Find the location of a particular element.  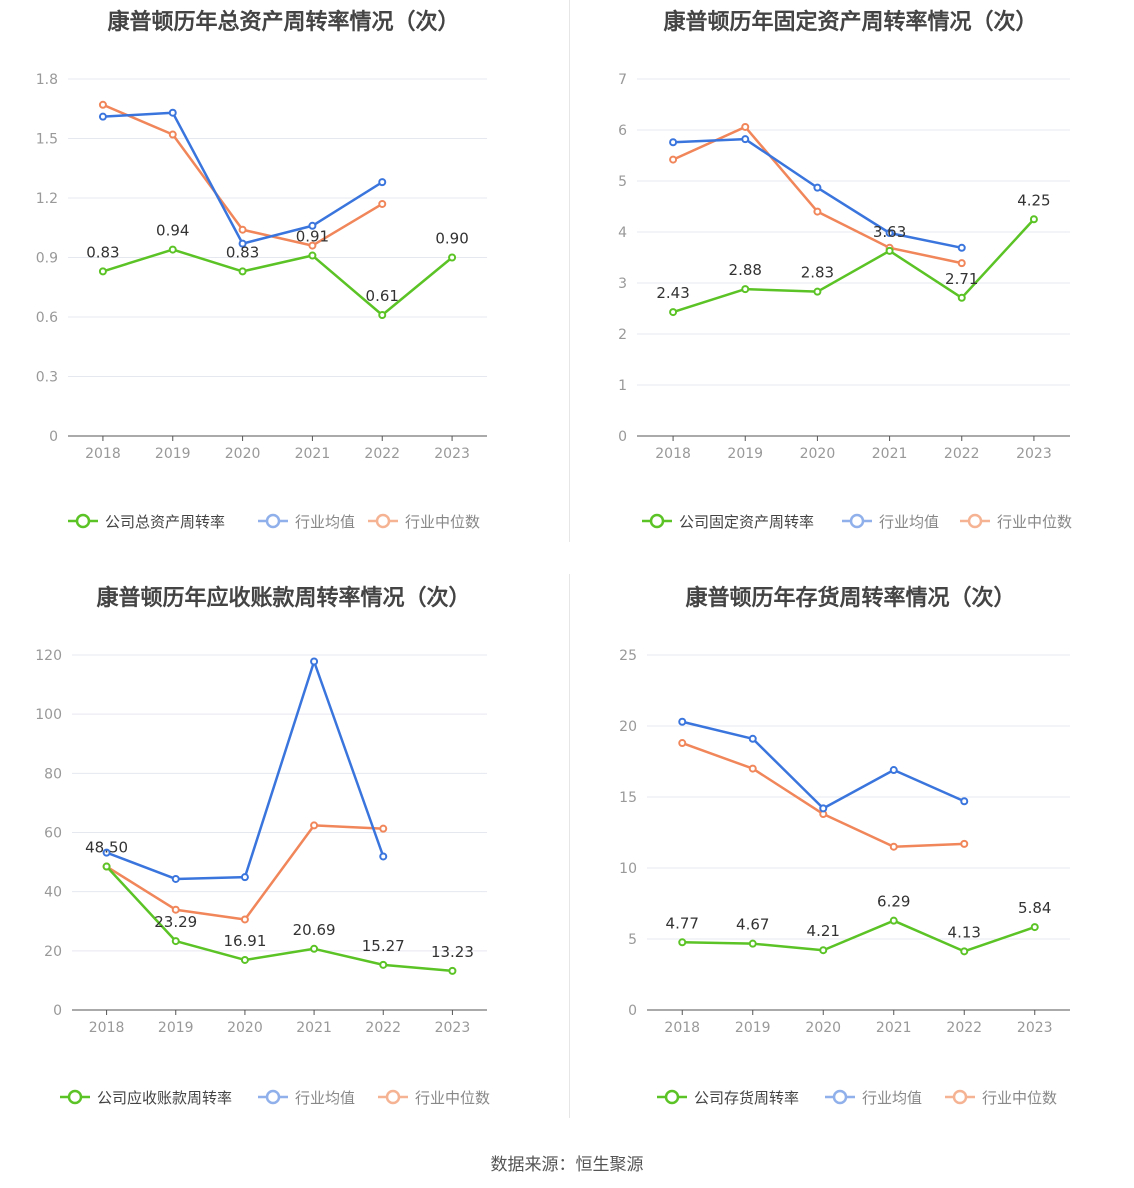

data-label: 16.91 is located at coordinates (244, 941).